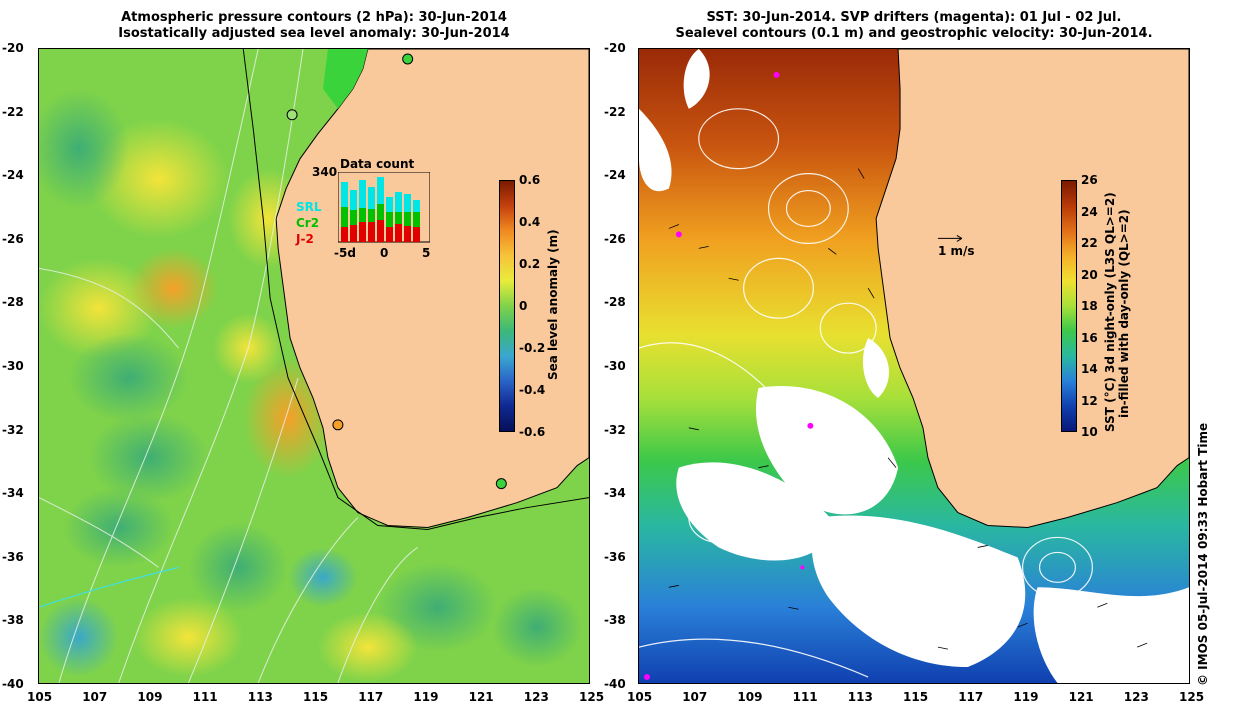 The image size is (1250, 720). What do you see at coordinates (325, 172) in the screenshot?
I see `data-count-max-label: 340` at bounding box center [325, 172].